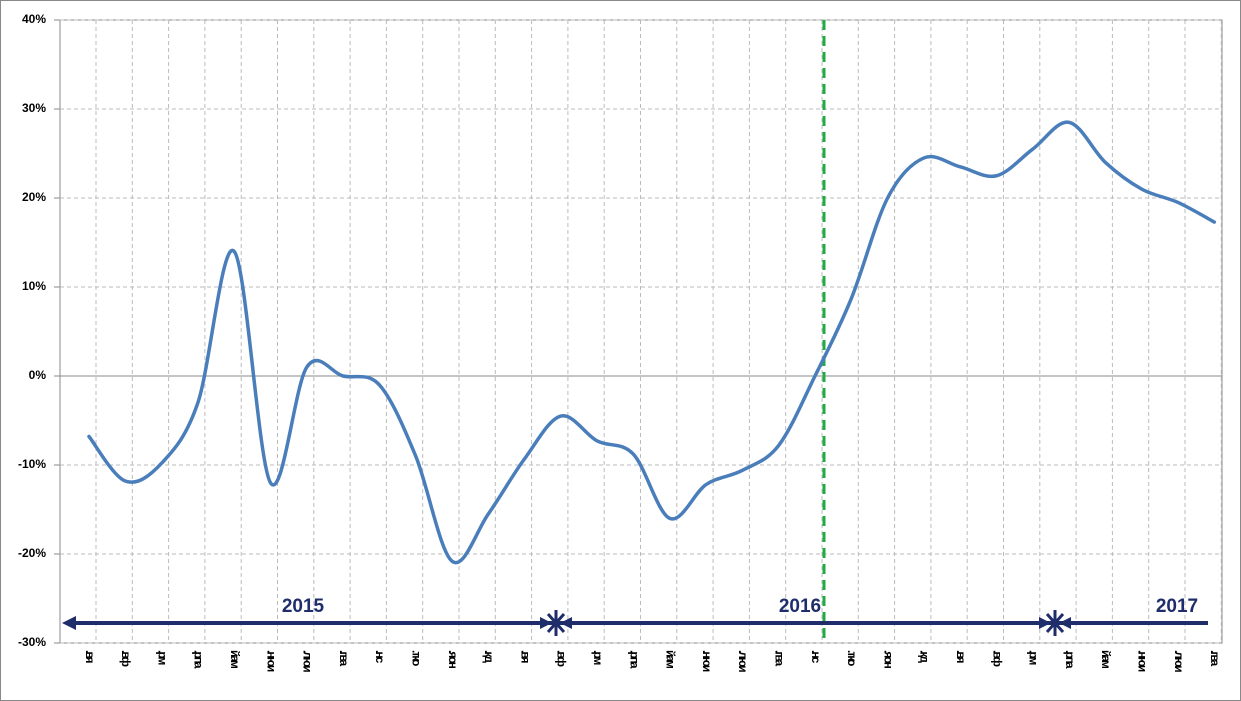 The width and height of the screenshot is (1241, 701). I want to click on y-tick-label: 20%, so click(34, 197).